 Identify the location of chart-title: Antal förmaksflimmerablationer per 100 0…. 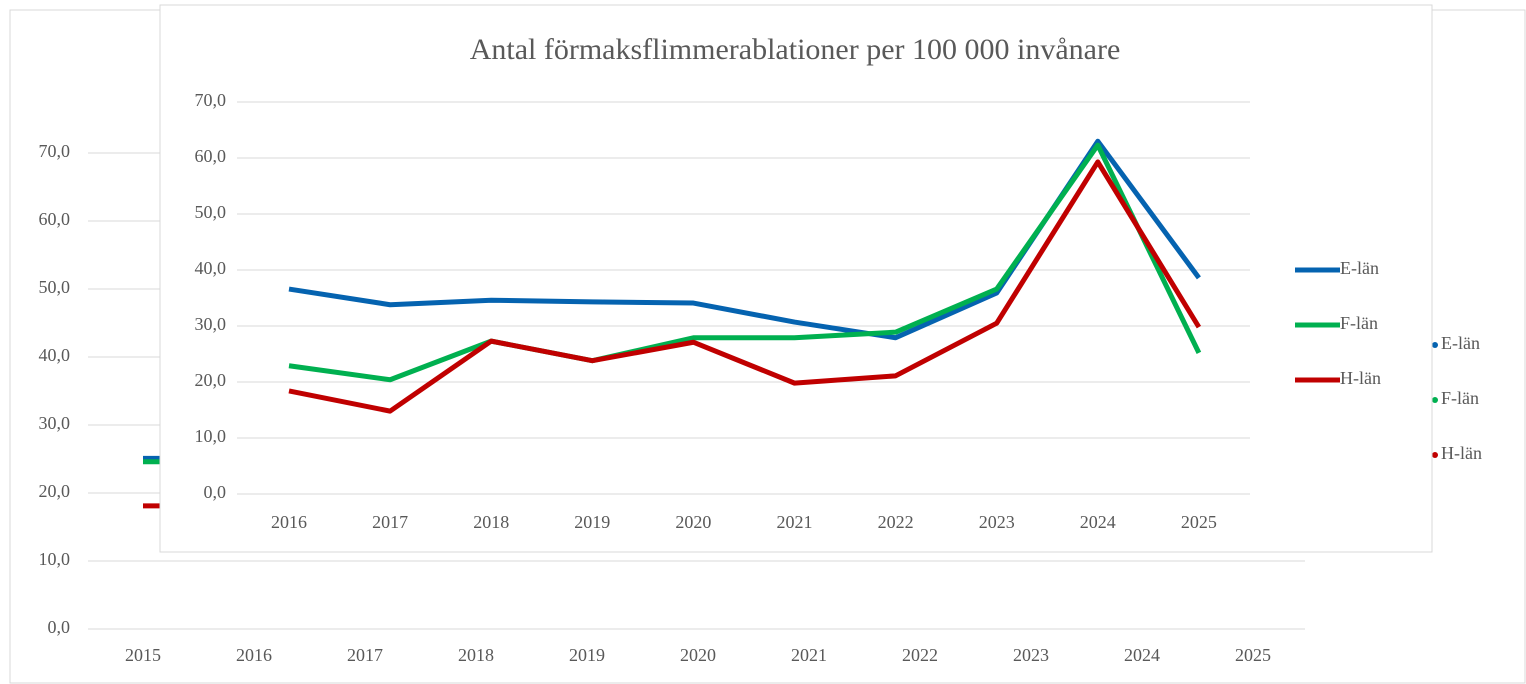
(795, 49).